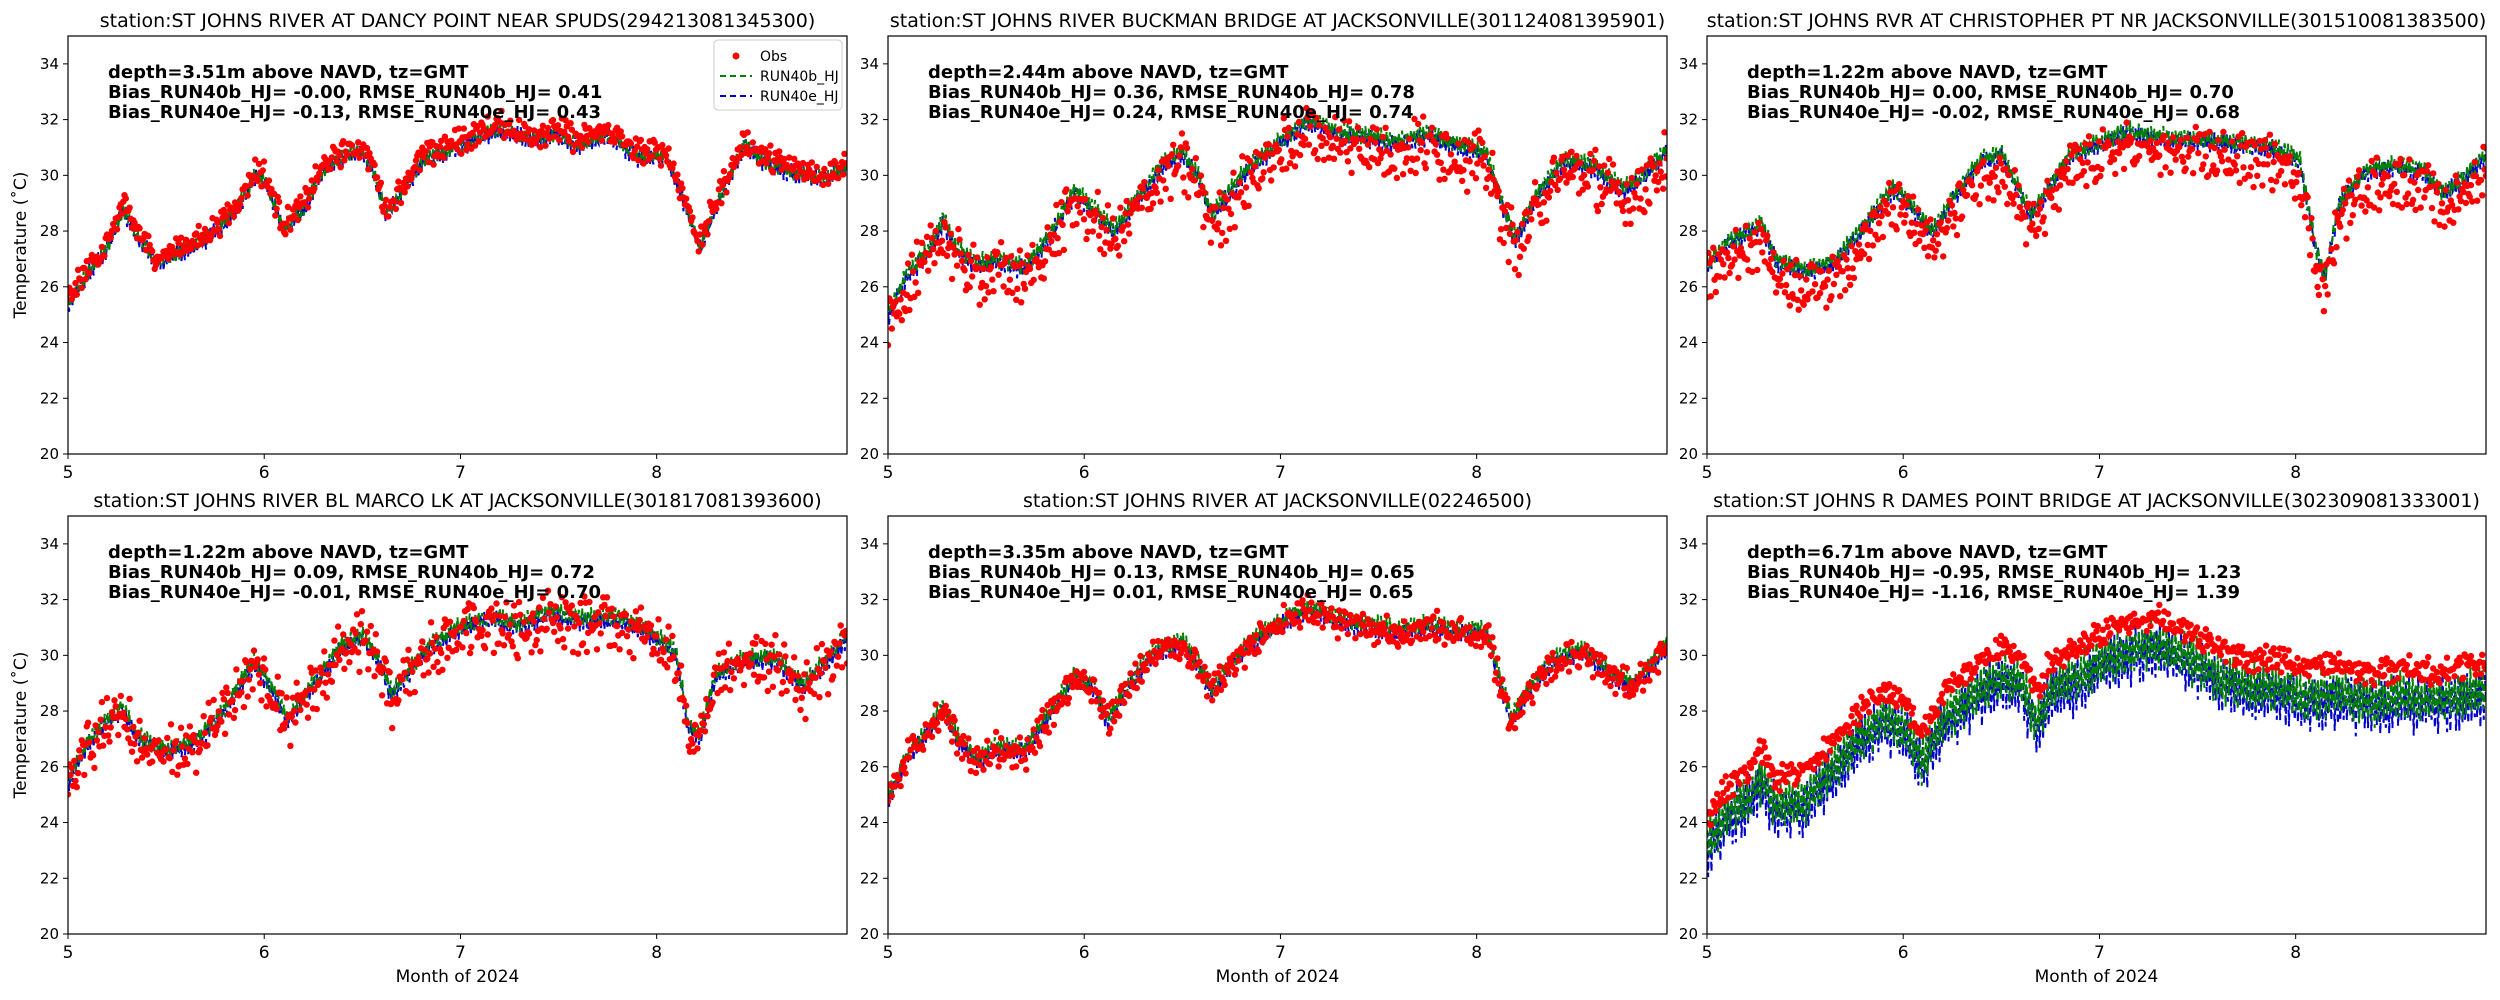  I want to click on y-tick-label: 20, so click(1688, 454).